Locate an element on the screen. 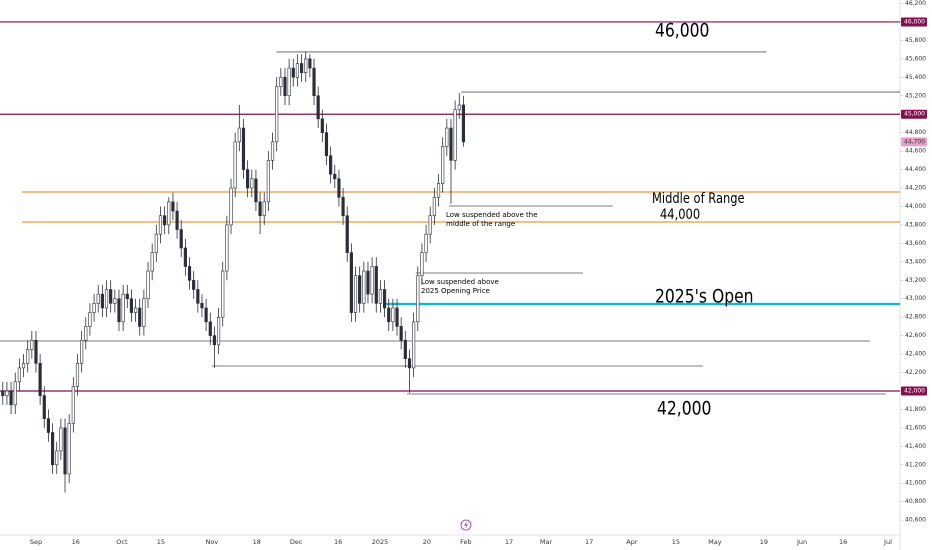  annotation: 44,000 is located at coordinates (680, 215).